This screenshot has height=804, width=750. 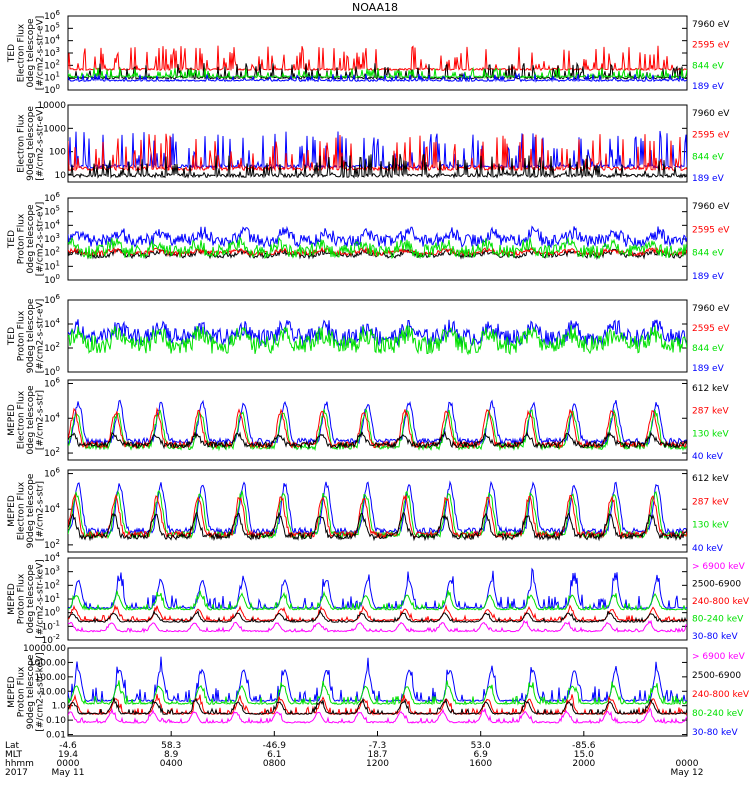 What do you see at coordinates (41, 336) in the screenshot?
I see `y-axis-label-line: [#/cm2-s-str-eV]` at bounding box center [41, 336].